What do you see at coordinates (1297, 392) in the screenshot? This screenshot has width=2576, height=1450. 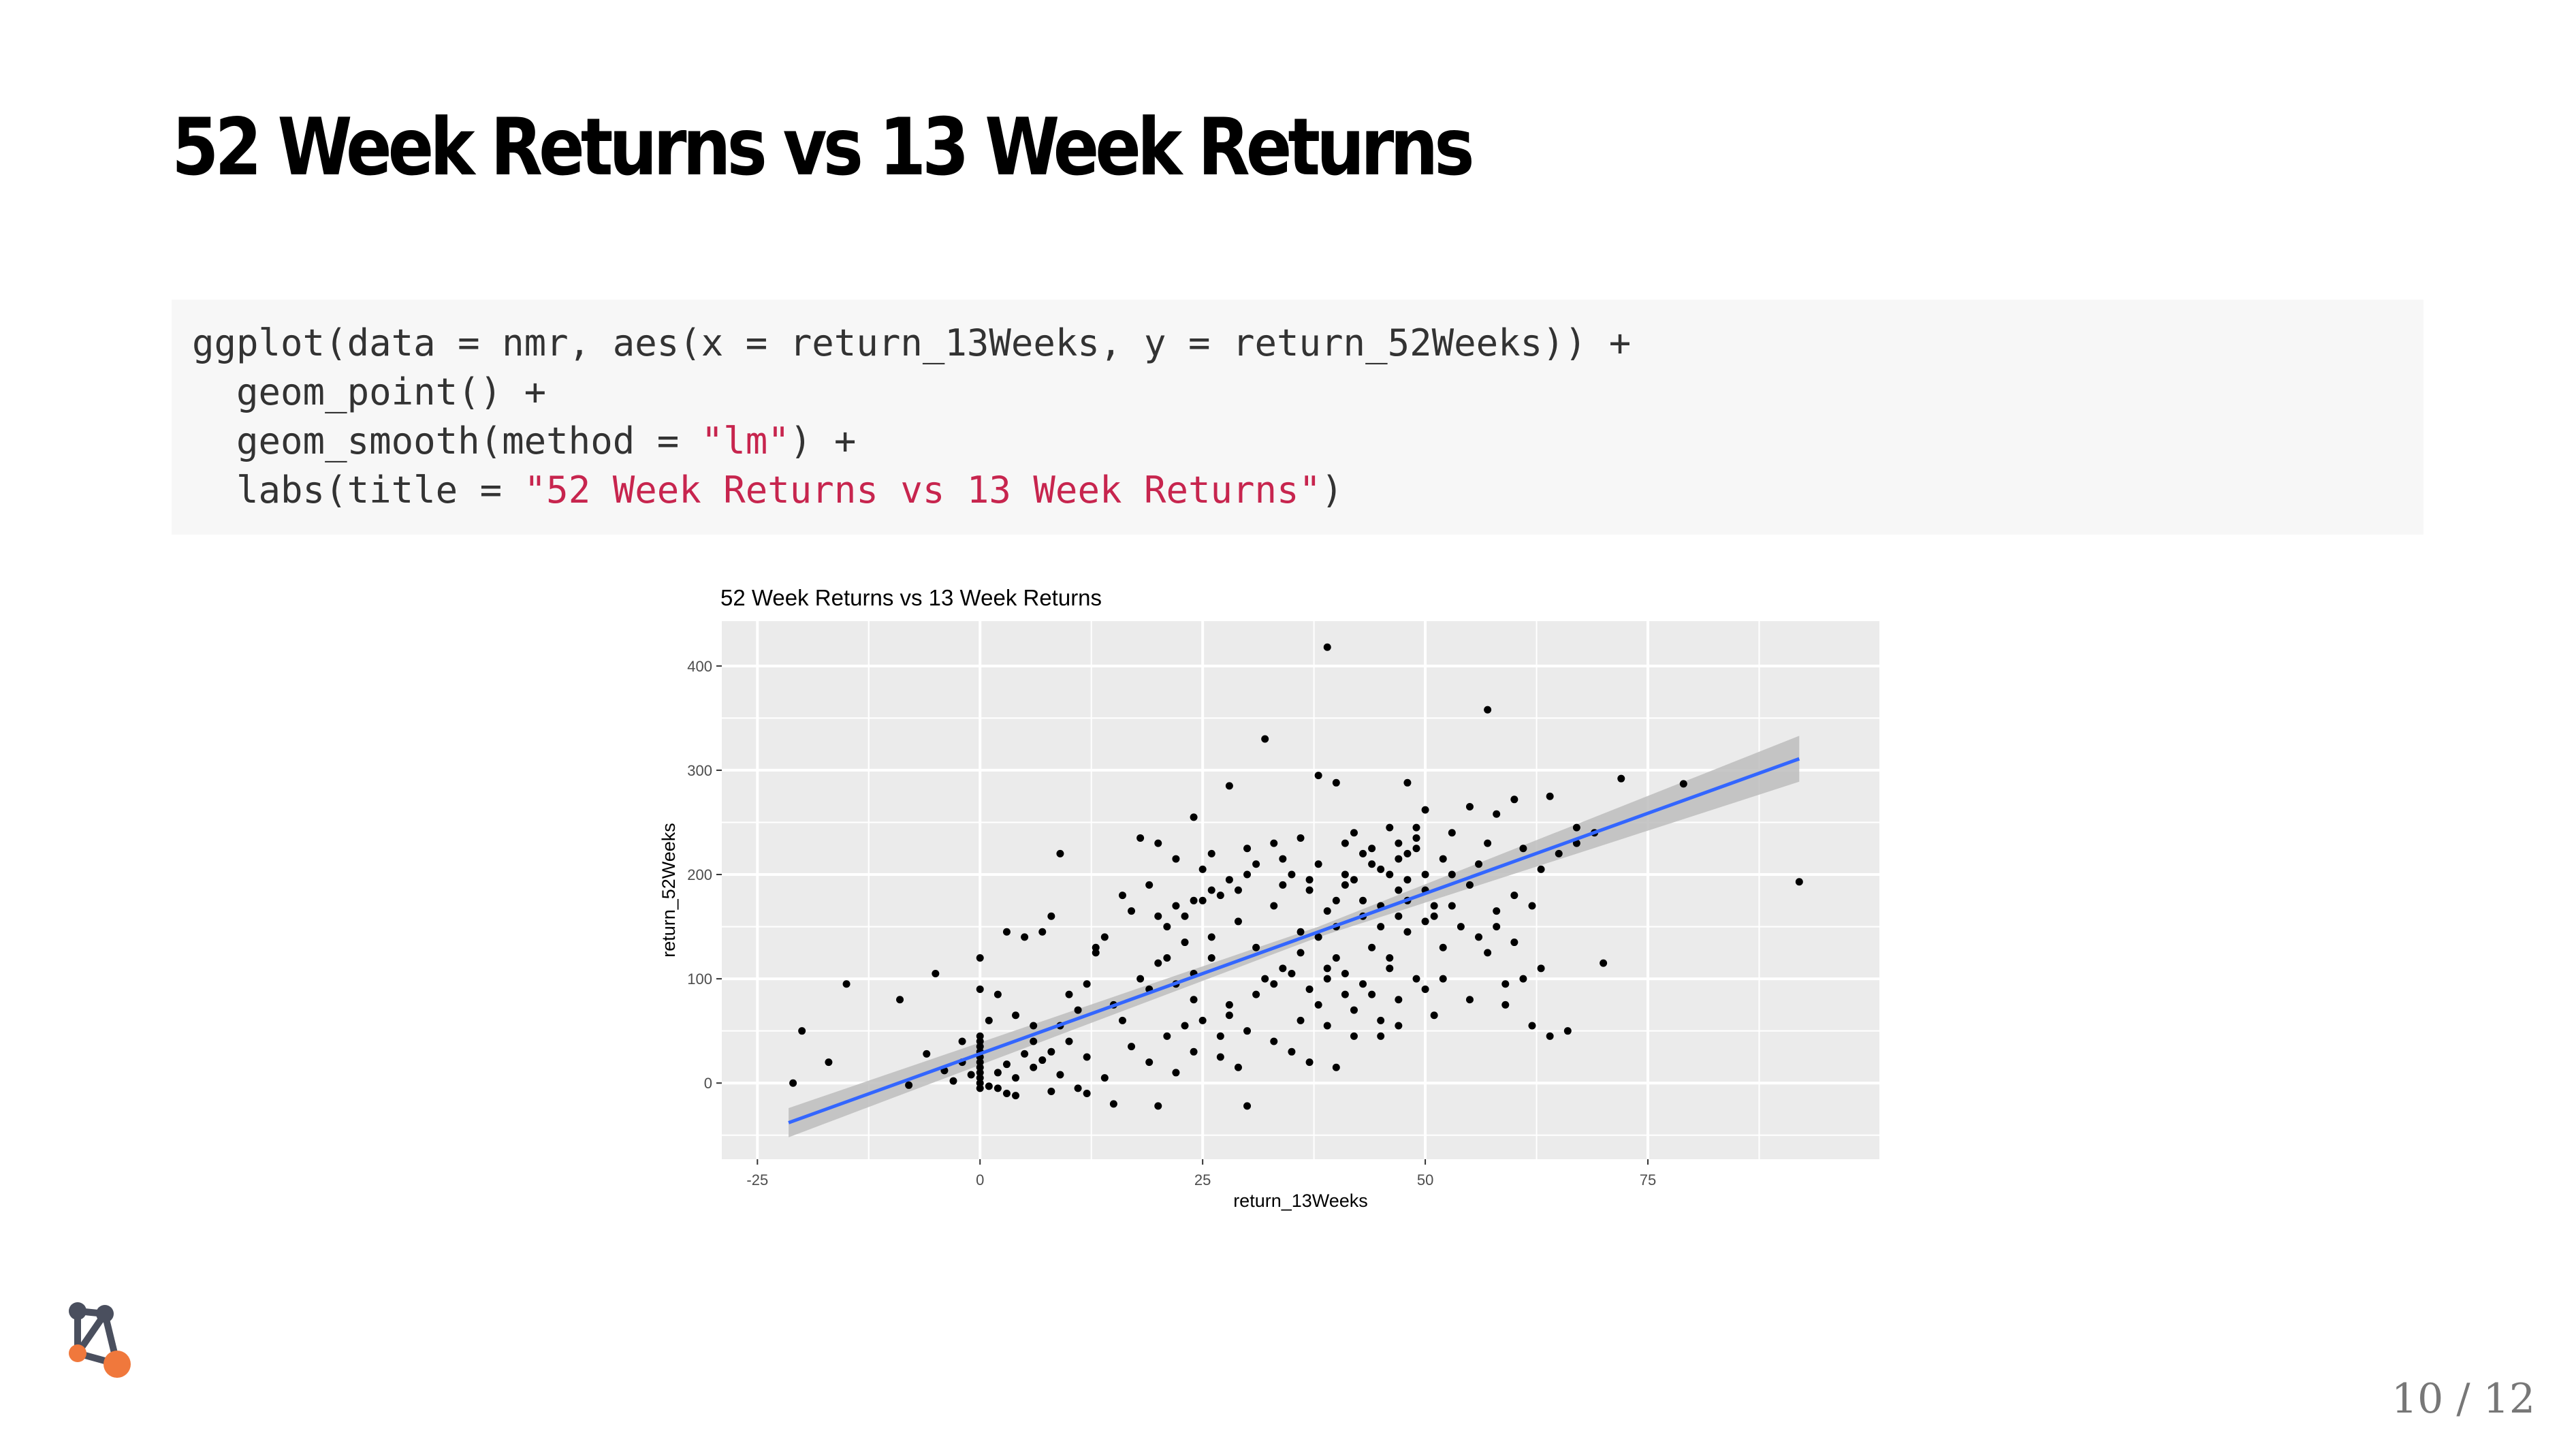 I see `code-line-2: geom_point() +` at bounding box center [1297, 392].